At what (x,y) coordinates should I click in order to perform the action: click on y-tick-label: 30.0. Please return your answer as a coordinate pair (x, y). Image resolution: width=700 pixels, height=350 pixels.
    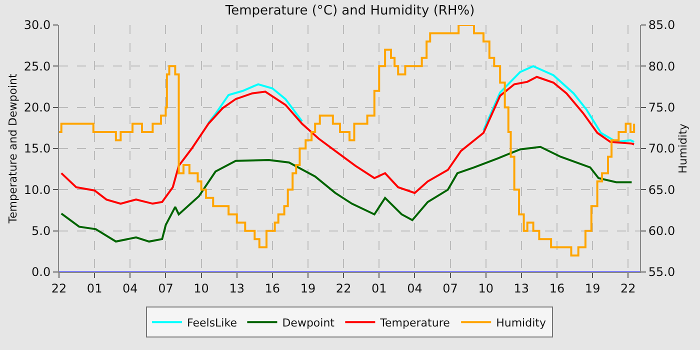
    Looking at the image, I should click on (37, 25).